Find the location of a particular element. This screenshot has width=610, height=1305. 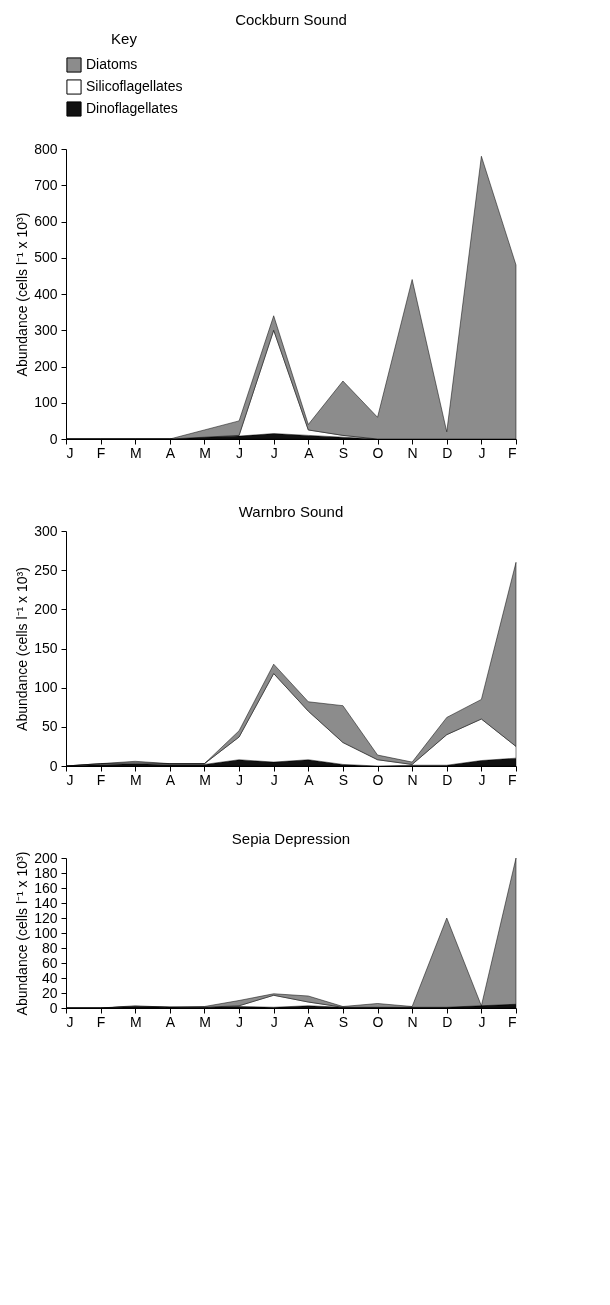

y-tick-label: 150 is located at coordinates (46, 648).